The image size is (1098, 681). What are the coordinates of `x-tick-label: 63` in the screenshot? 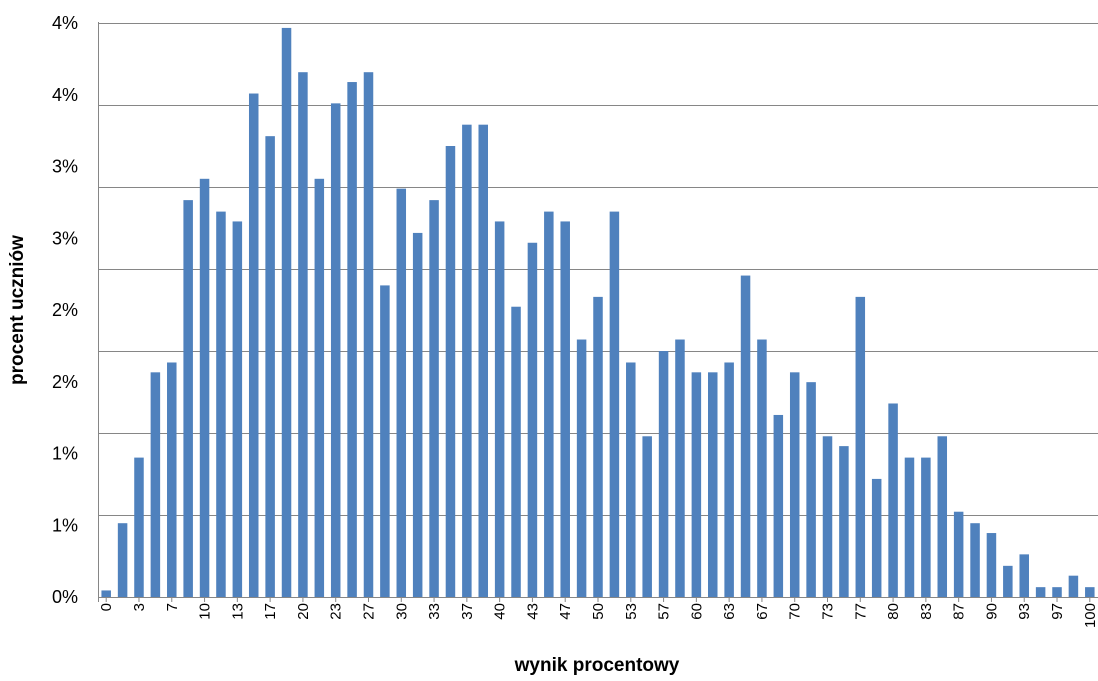 It's located at (729, 611).